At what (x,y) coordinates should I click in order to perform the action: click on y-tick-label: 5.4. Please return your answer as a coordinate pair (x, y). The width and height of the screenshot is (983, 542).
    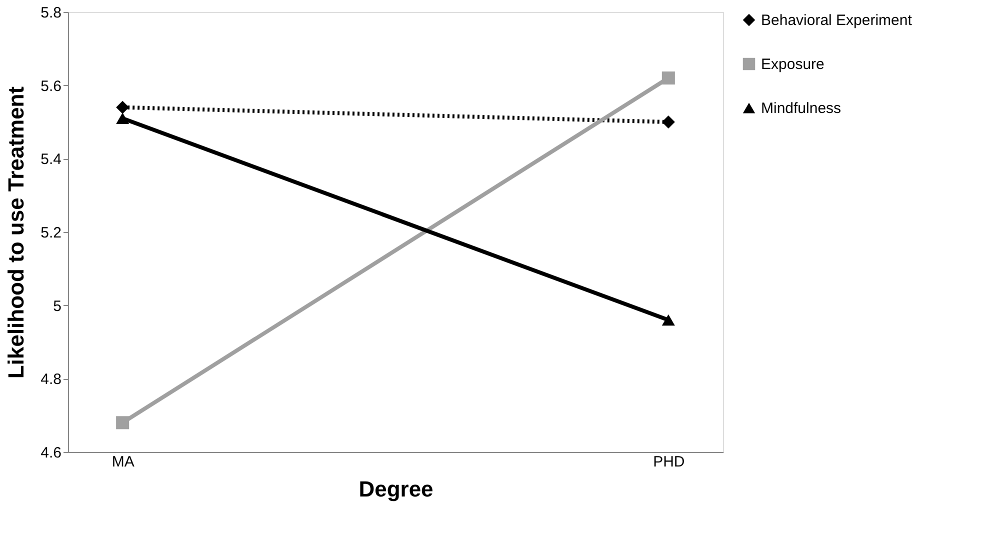
    Looking at the image, I should click on (51, 159).